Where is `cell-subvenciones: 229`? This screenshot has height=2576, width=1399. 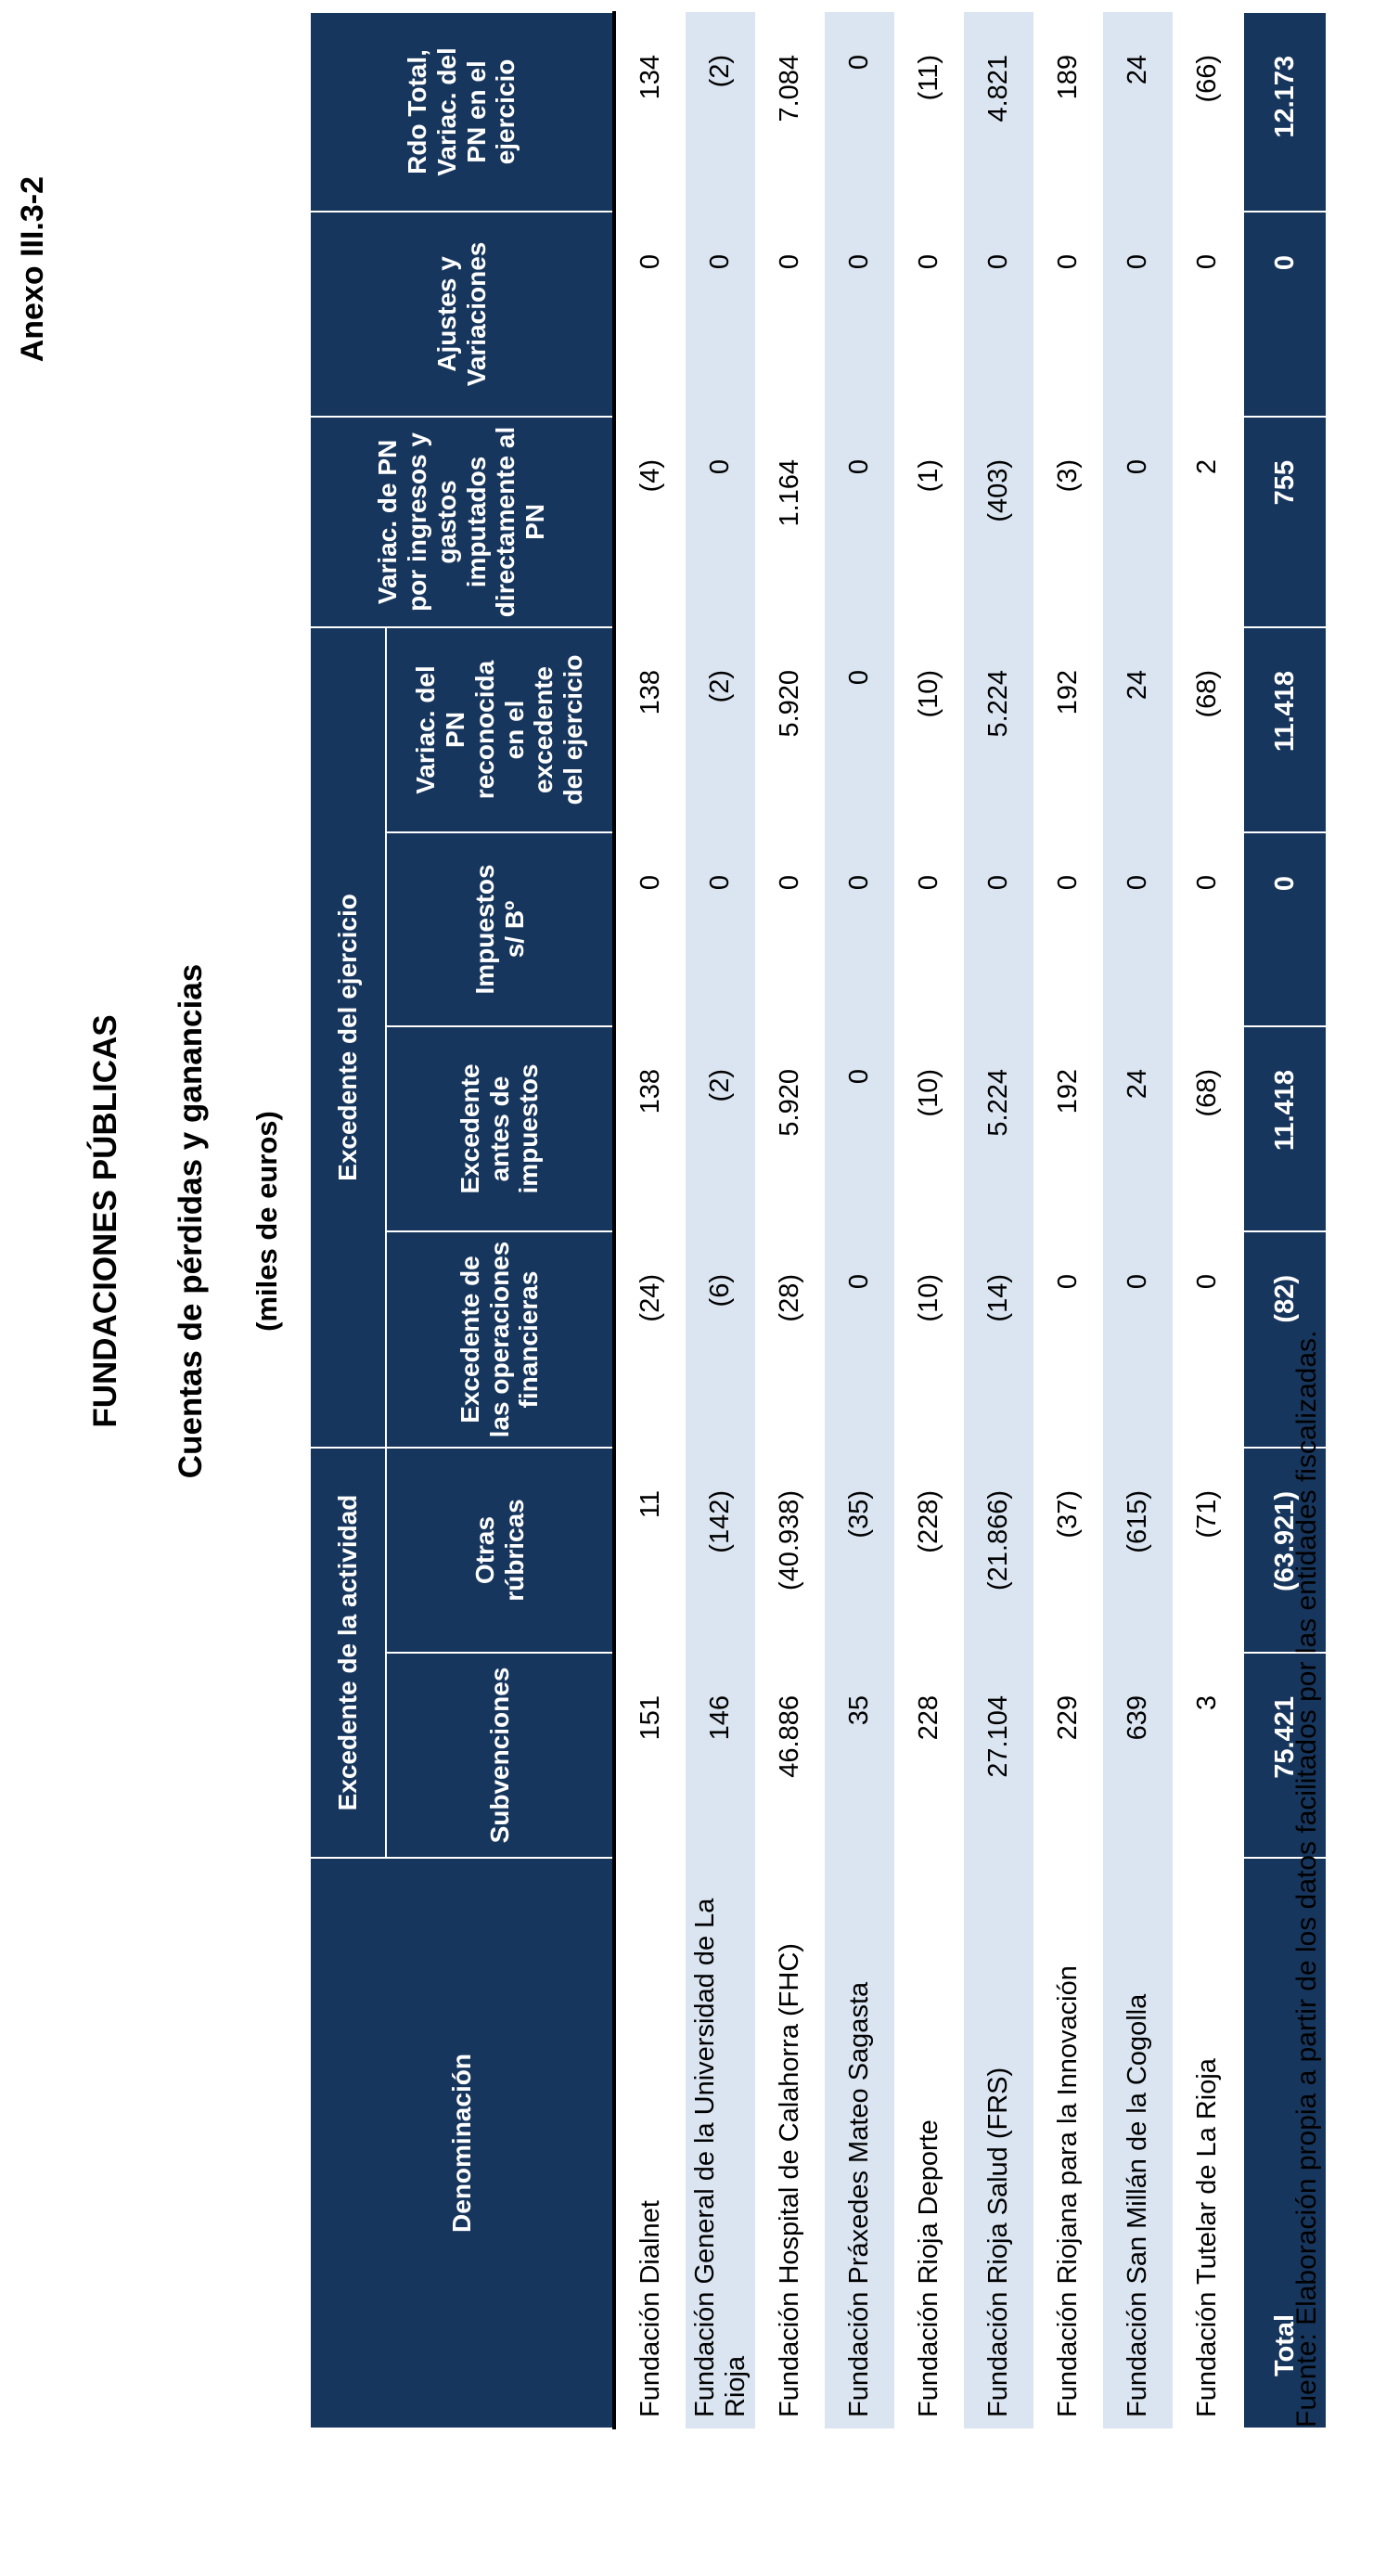 cell-subvenciones: 229 is located at coordinates (1068, 1756).